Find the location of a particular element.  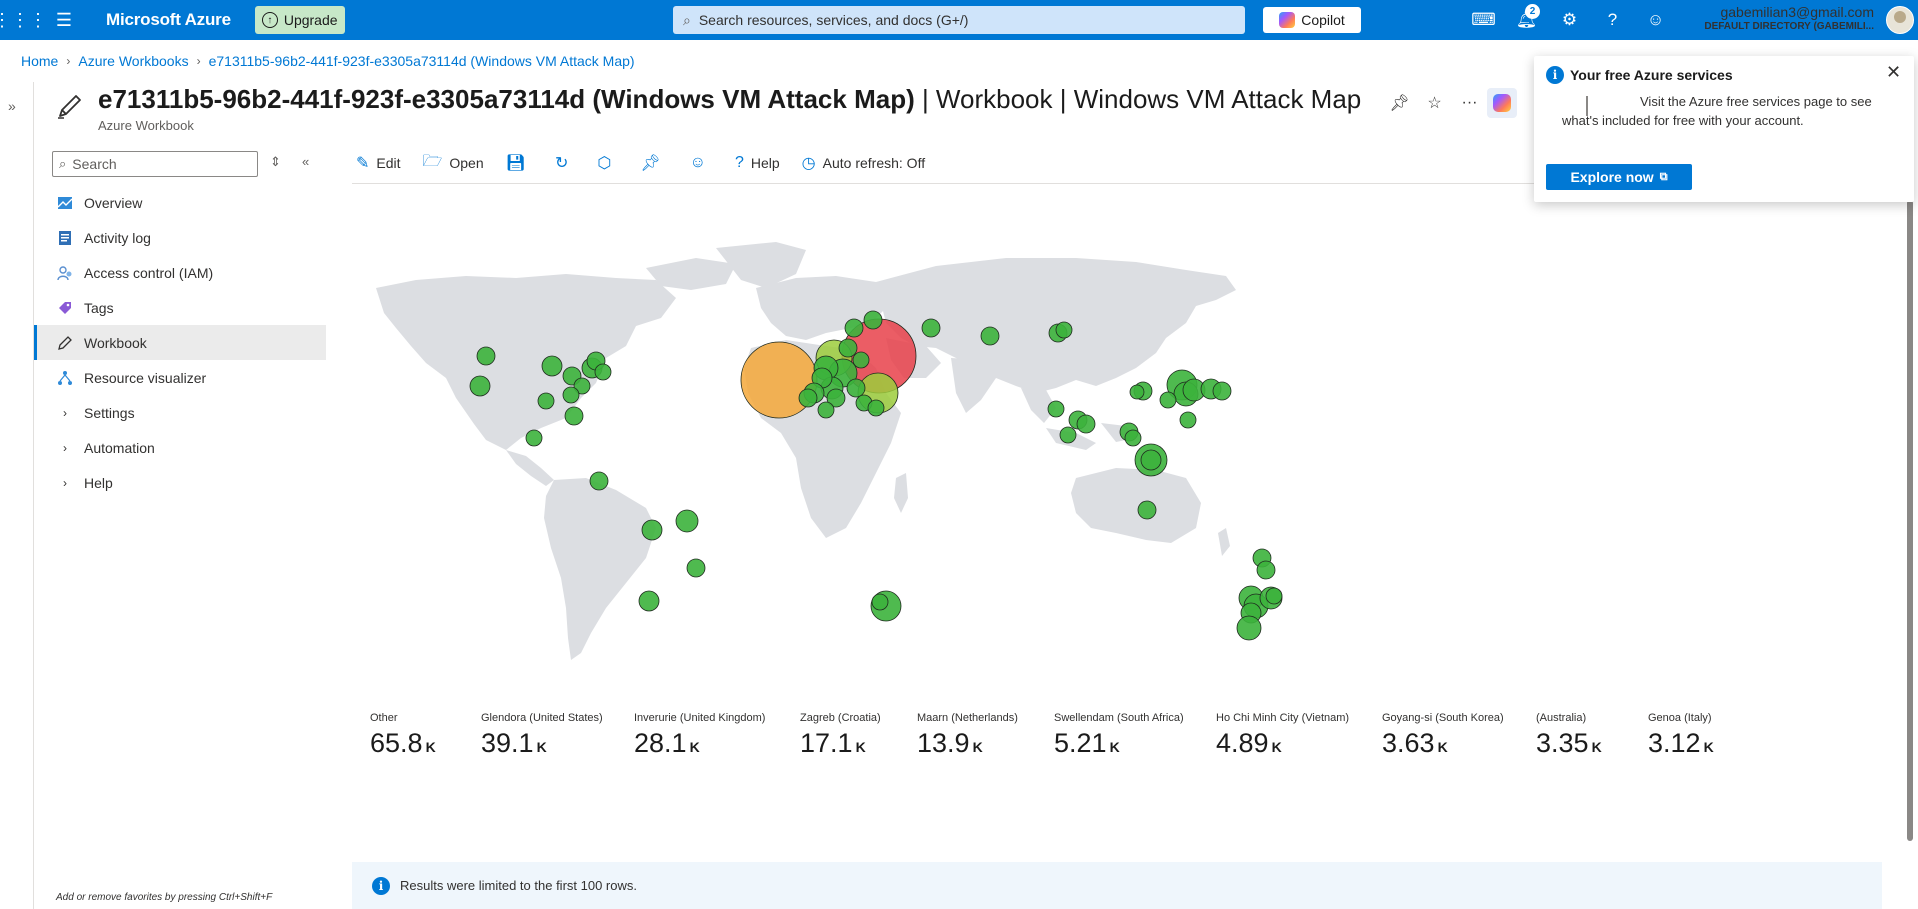

panel-divider is located at coordinates (33, 495).